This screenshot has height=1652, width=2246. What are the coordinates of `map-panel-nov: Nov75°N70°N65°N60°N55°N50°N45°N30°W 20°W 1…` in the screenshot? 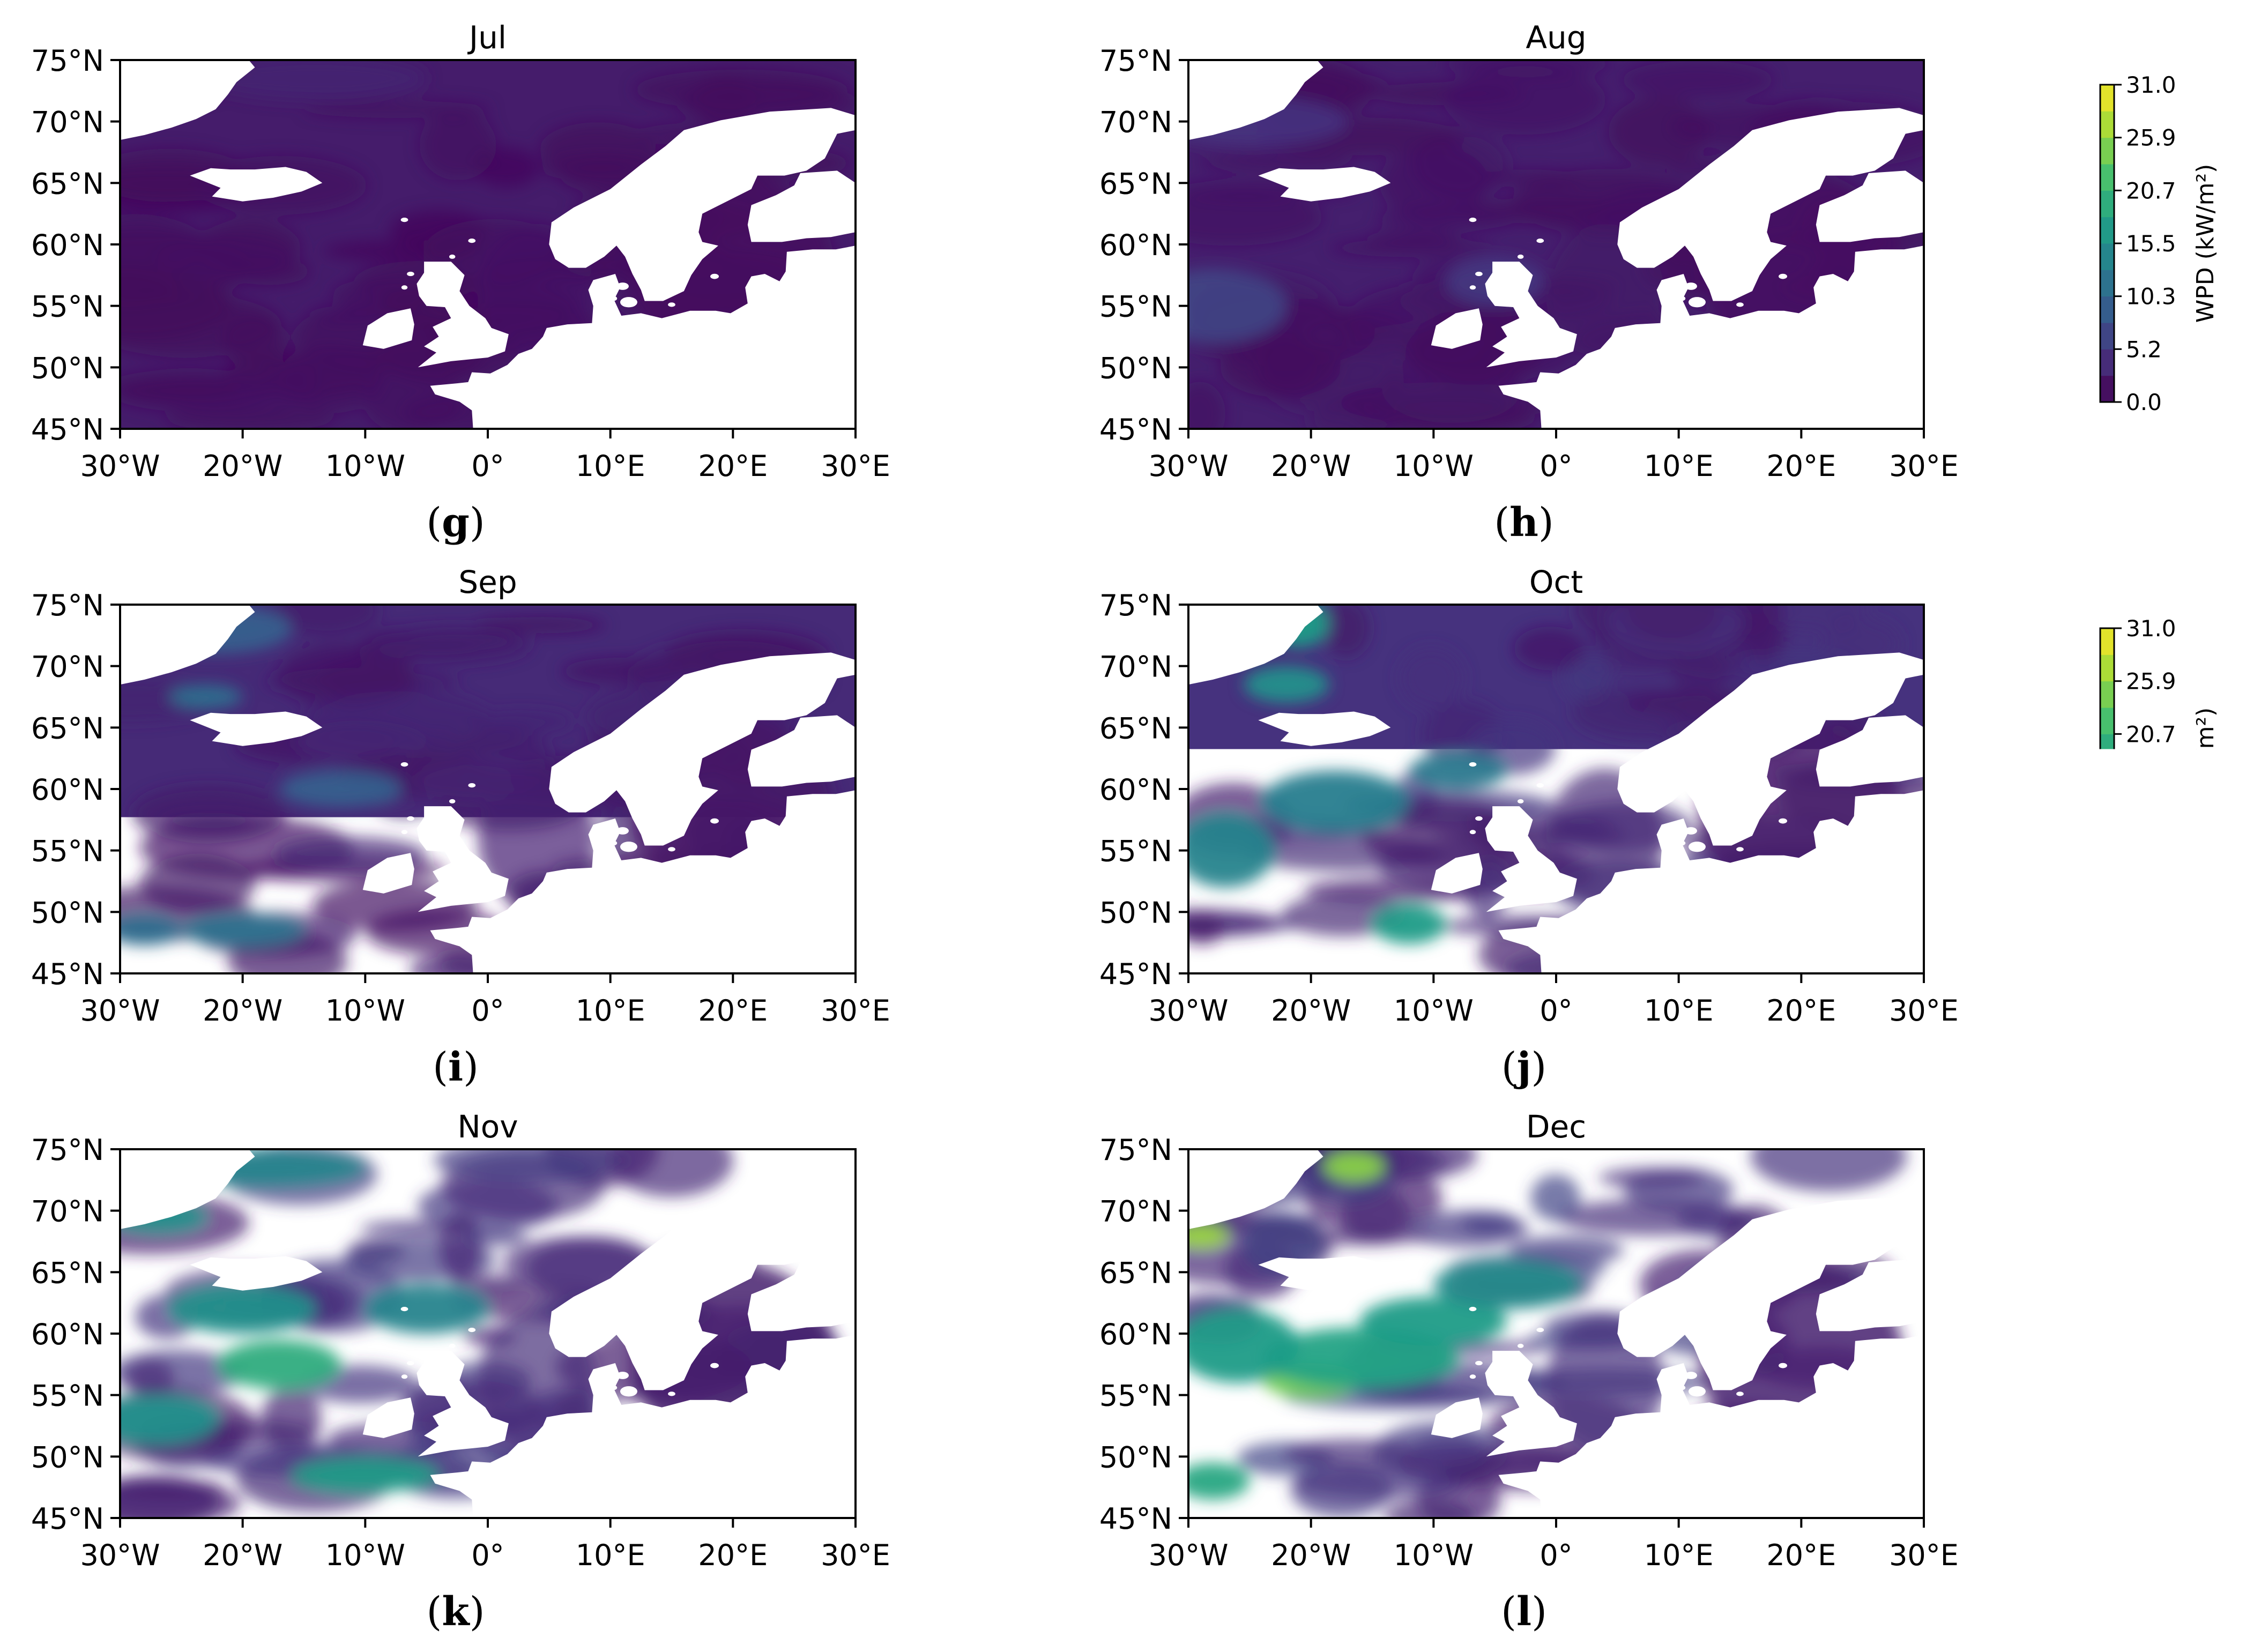 It's located at (460, 1371).